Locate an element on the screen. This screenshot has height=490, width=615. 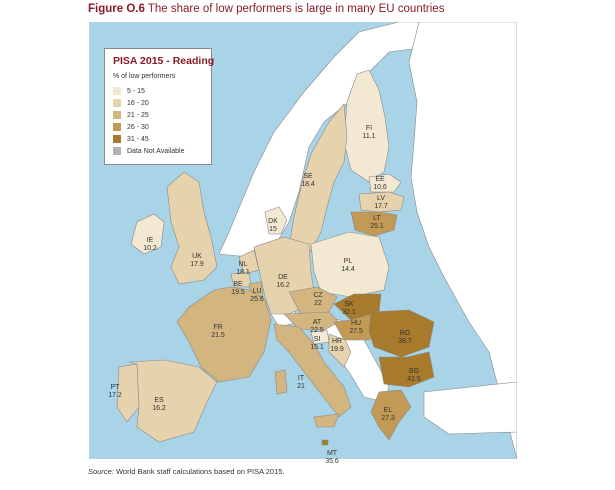
label-ro: RO 38.7 is located at coordinates (405, 337).